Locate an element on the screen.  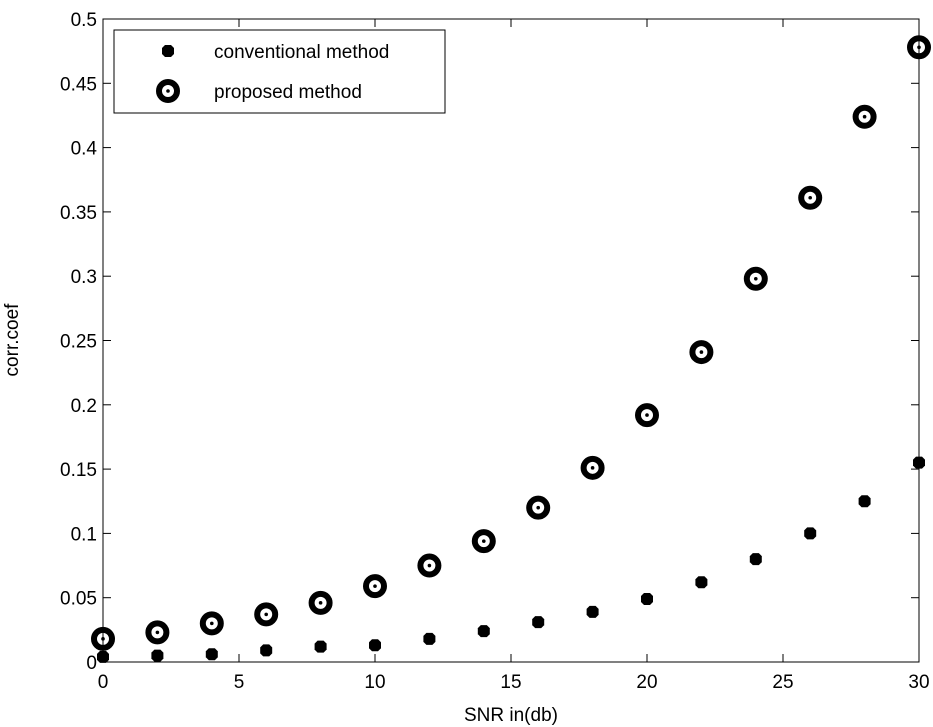
y-tick-label: 0.15 is located at coordinates (78, 470).